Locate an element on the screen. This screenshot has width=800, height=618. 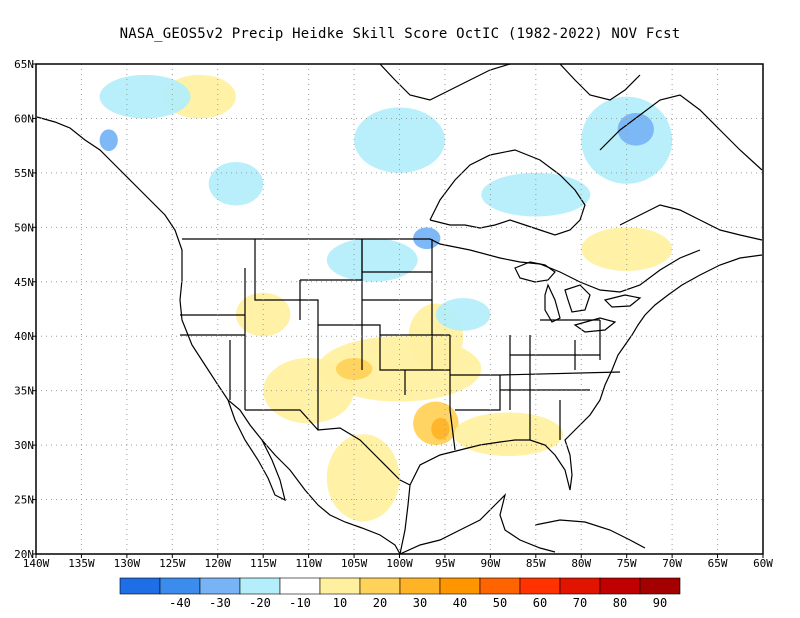
legend-label: -40 is located at coordinates (180, 603).